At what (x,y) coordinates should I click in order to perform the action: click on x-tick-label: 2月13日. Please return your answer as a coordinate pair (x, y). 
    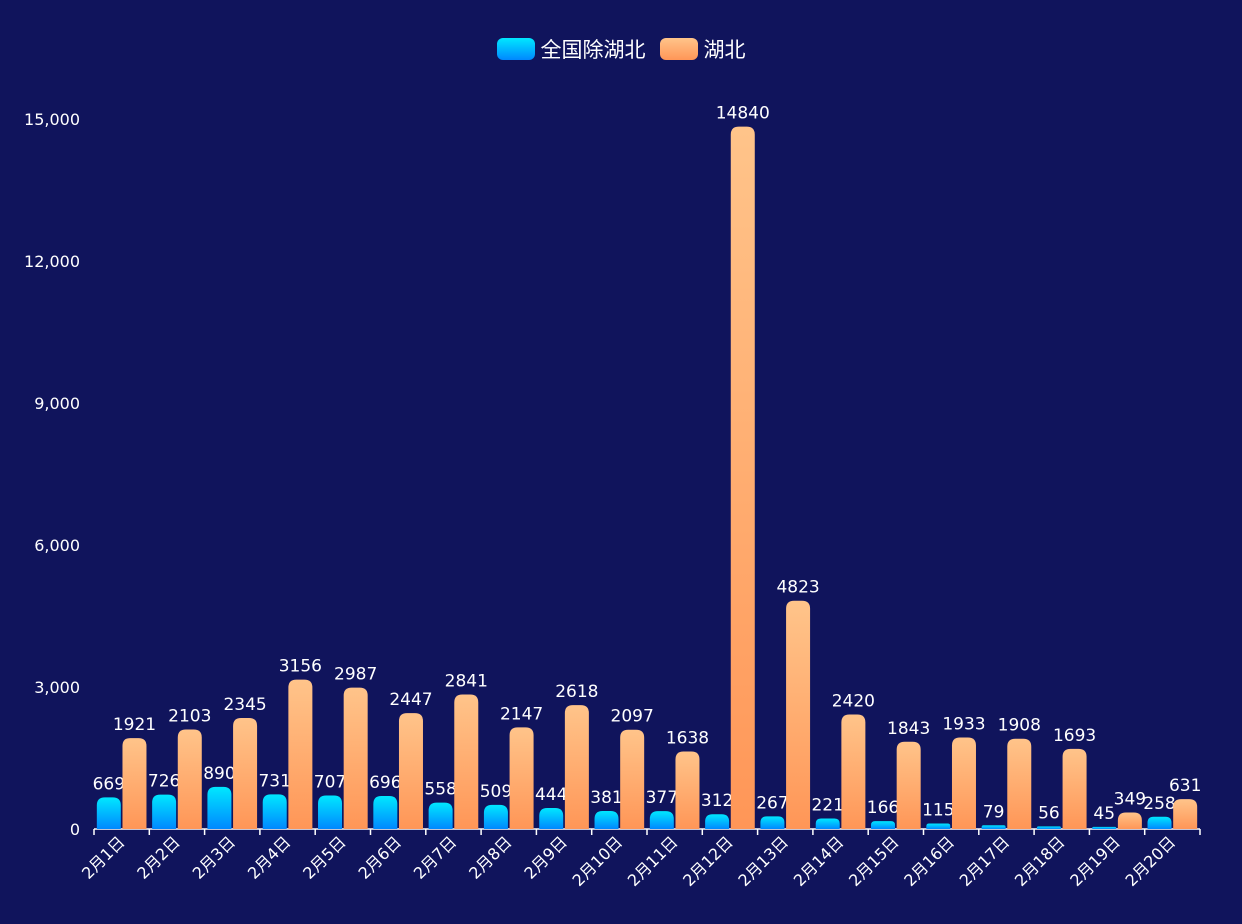
    Looking at the image, I should click on (763, 861).